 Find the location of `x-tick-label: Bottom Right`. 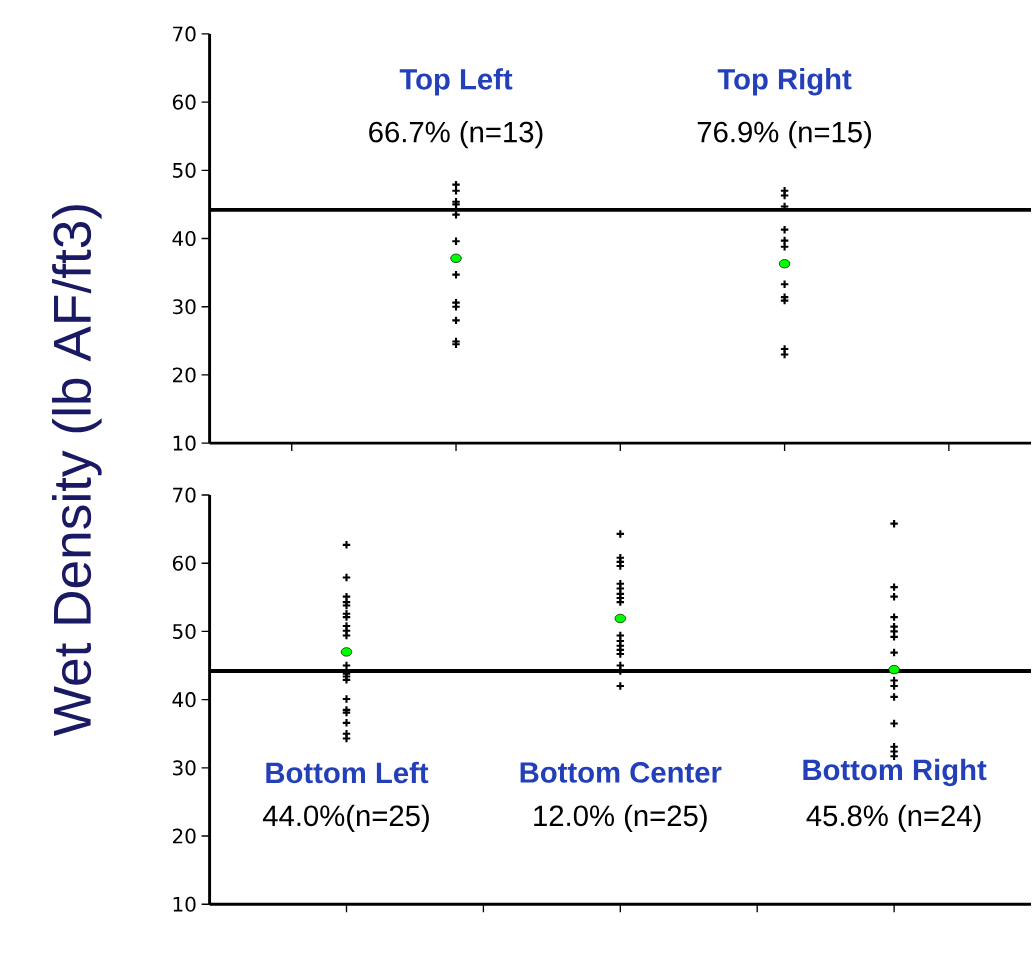

x-tick-label: Bottom Right is located at coordinates (895, 772).